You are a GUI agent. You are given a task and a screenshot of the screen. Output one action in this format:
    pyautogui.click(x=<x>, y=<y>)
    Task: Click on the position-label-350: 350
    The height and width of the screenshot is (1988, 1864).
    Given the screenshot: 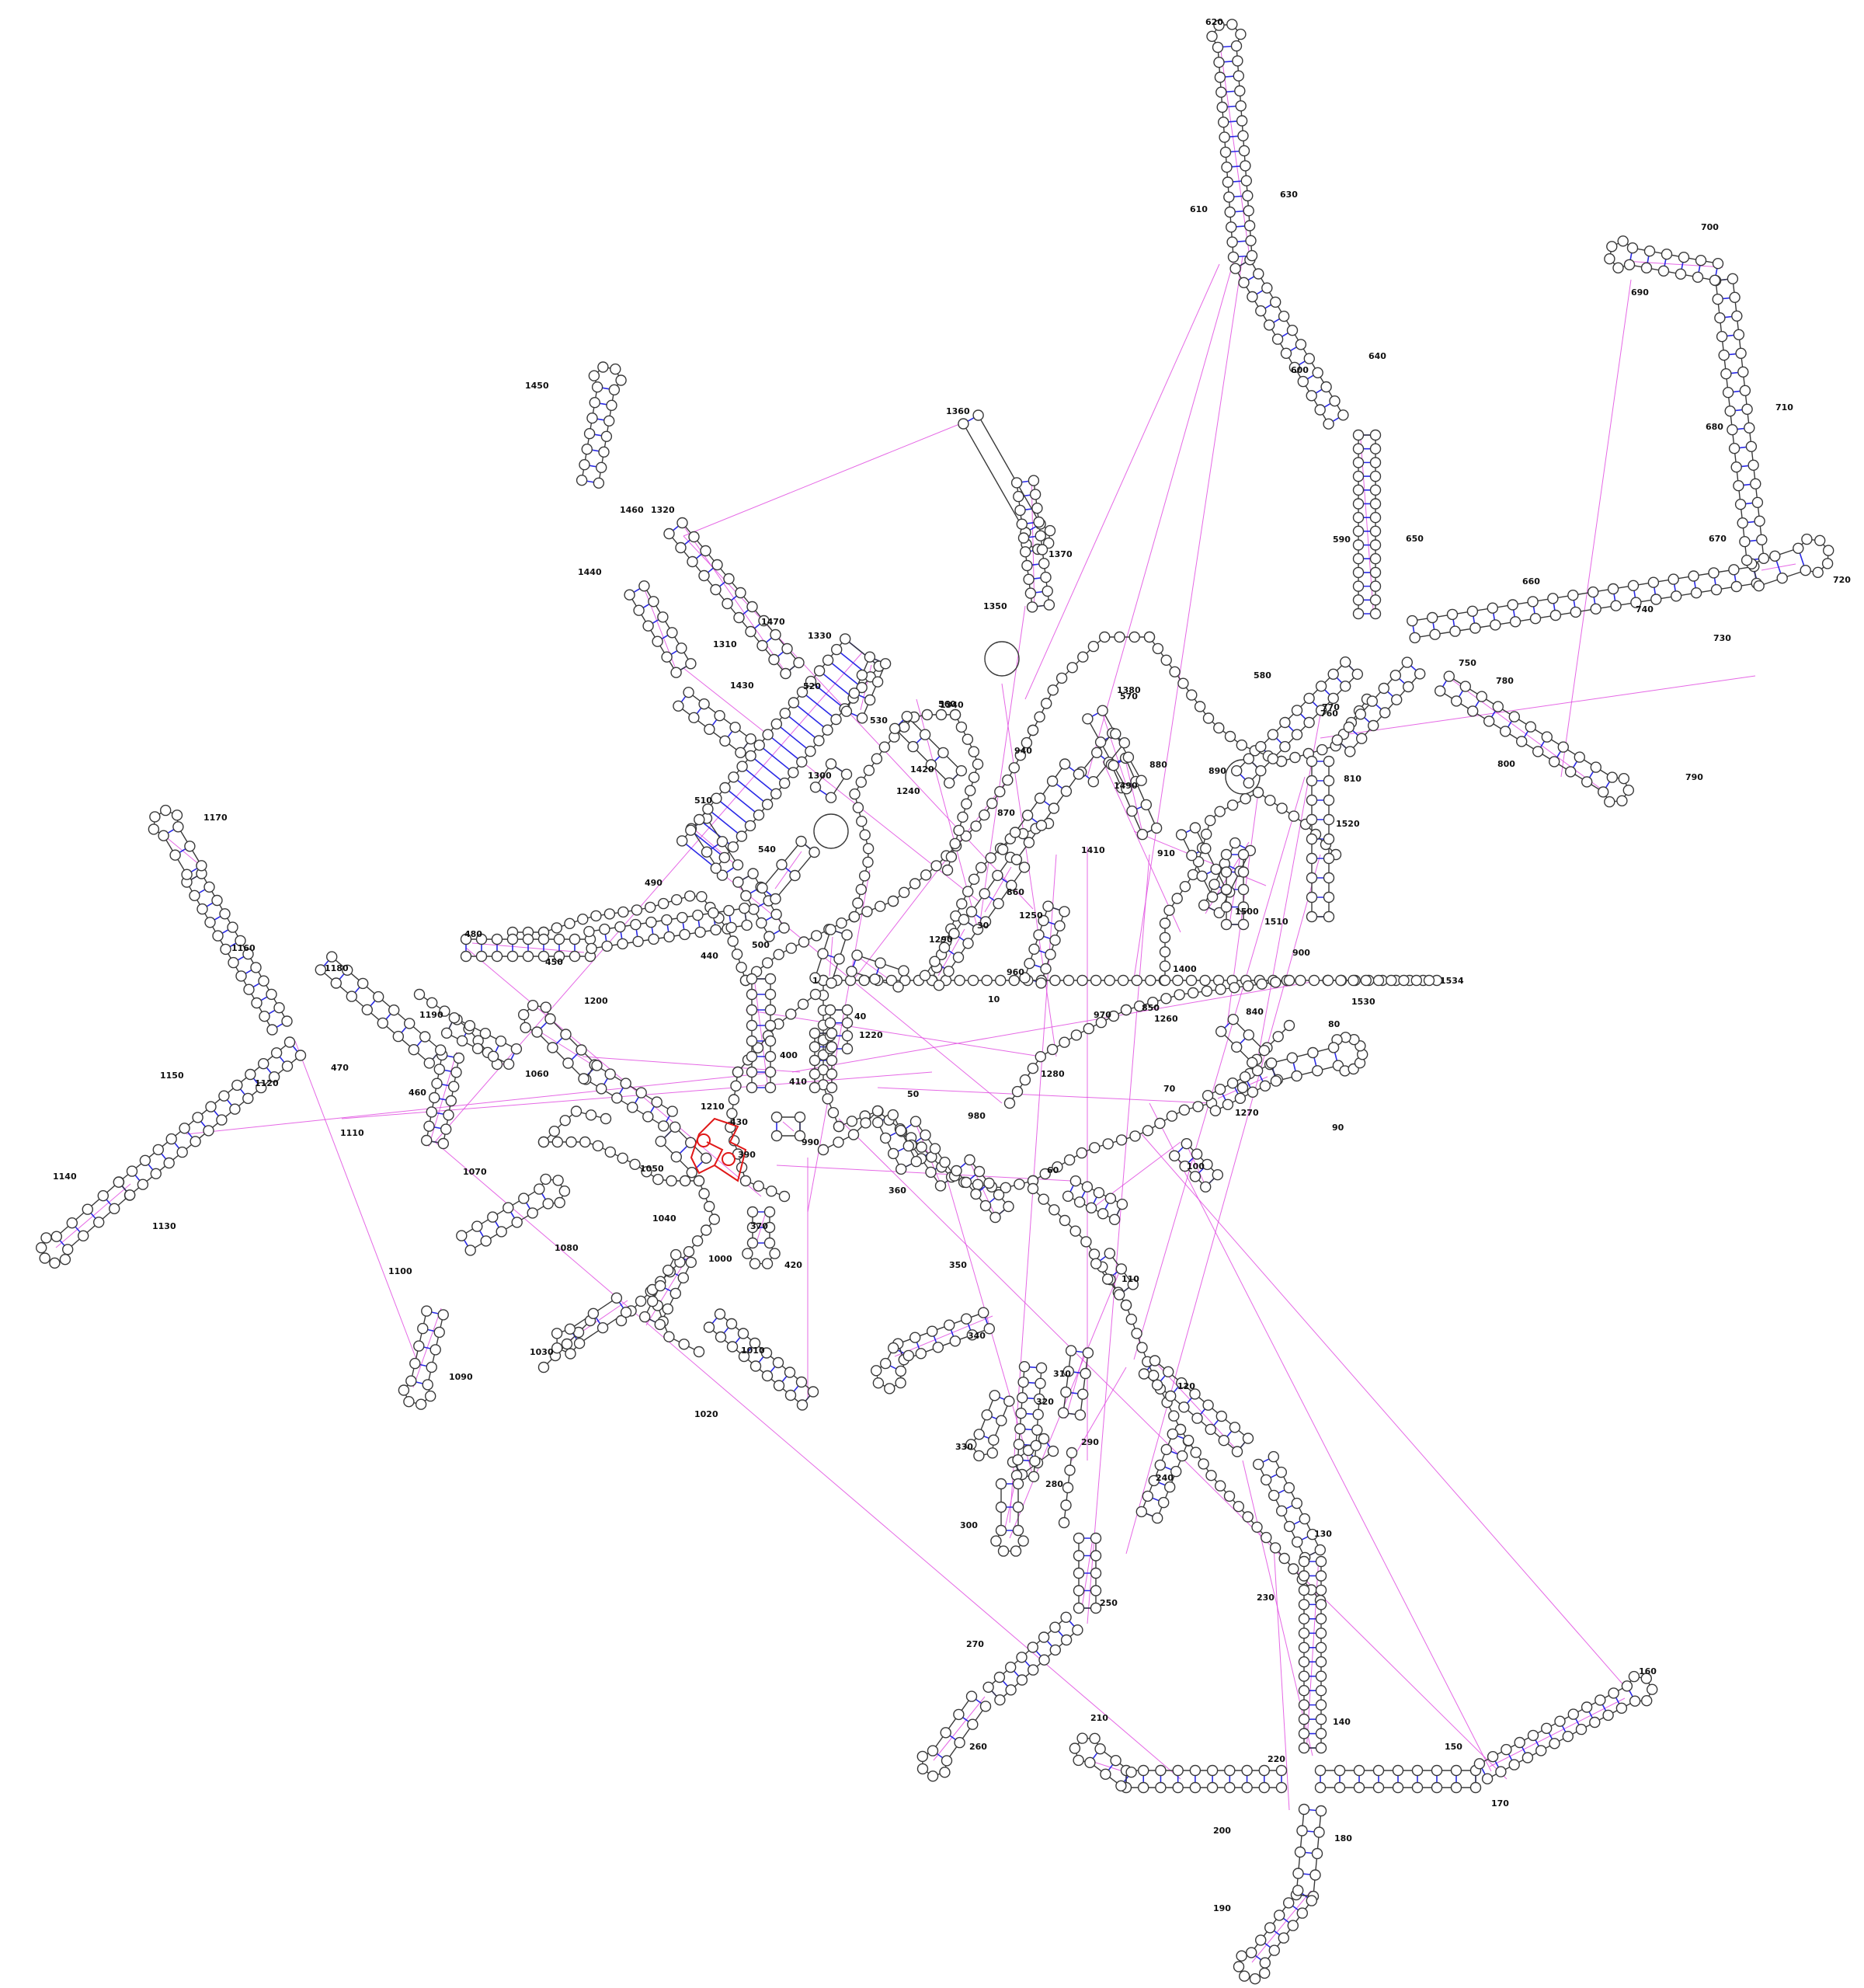 What is the action you would take?
    pyautogui.click(x=958, y=1265)
    